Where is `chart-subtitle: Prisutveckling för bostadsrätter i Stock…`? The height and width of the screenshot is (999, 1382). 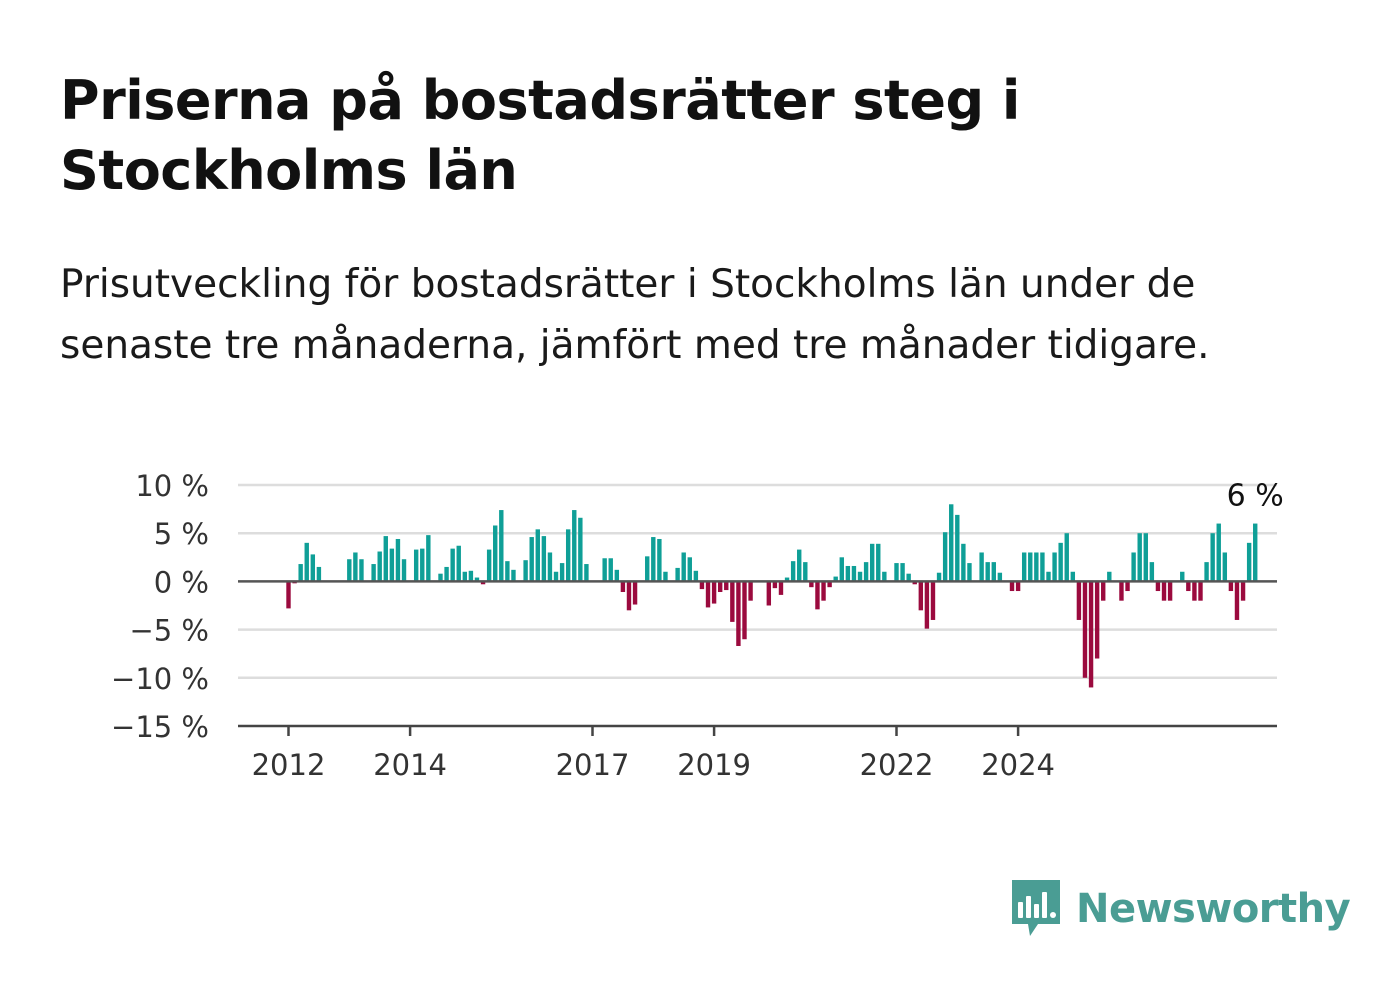 chart-subtitle: Prisutveckling för bostadsrätter i Stock… is located at coordinates (635, 315).